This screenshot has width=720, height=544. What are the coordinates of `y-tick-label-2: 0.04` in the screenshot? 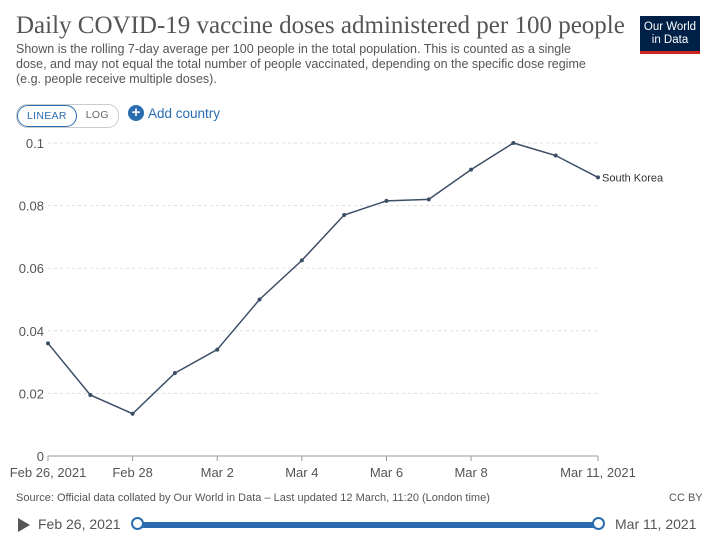 It's located at (31, 331).